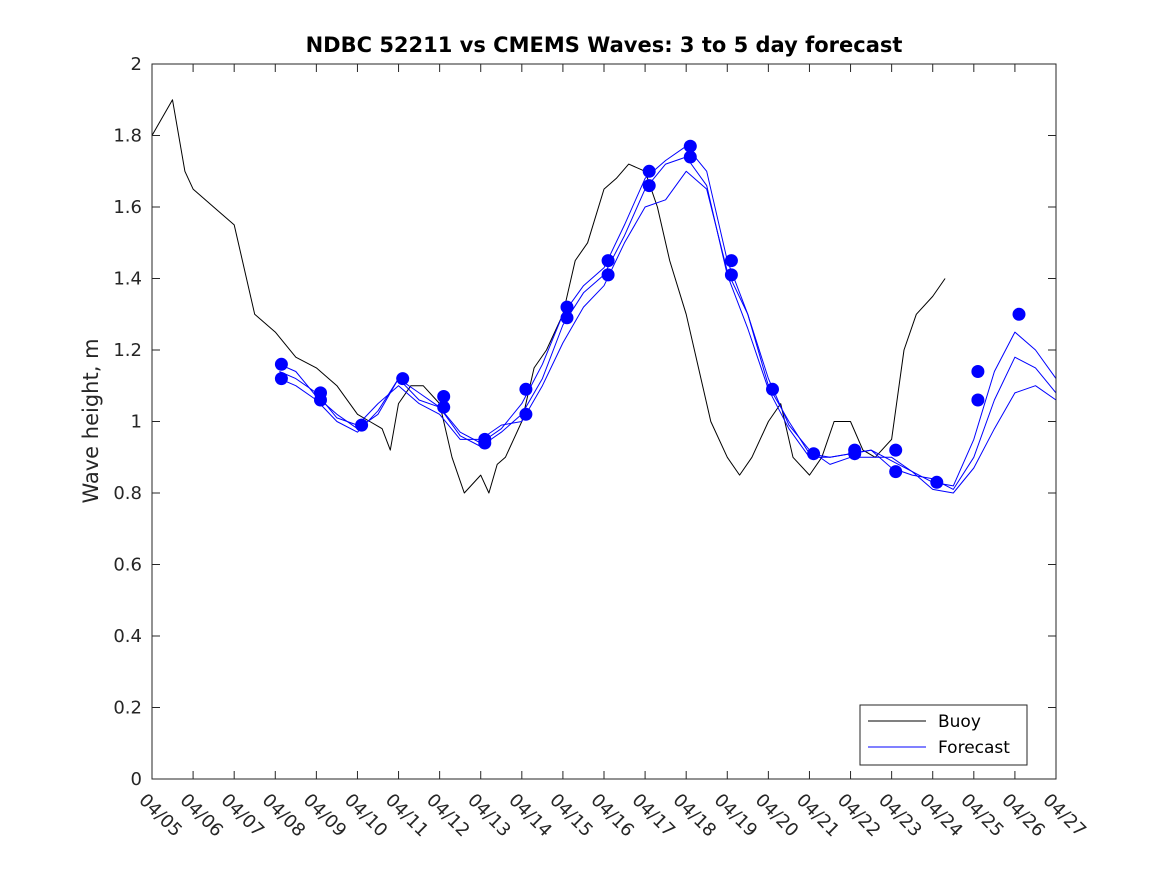 This screenshot has width=1167, height=875. Describe the element at coordinates (127, 636) in the screenshot. I see `y-tick-label: 0.4` at that location.